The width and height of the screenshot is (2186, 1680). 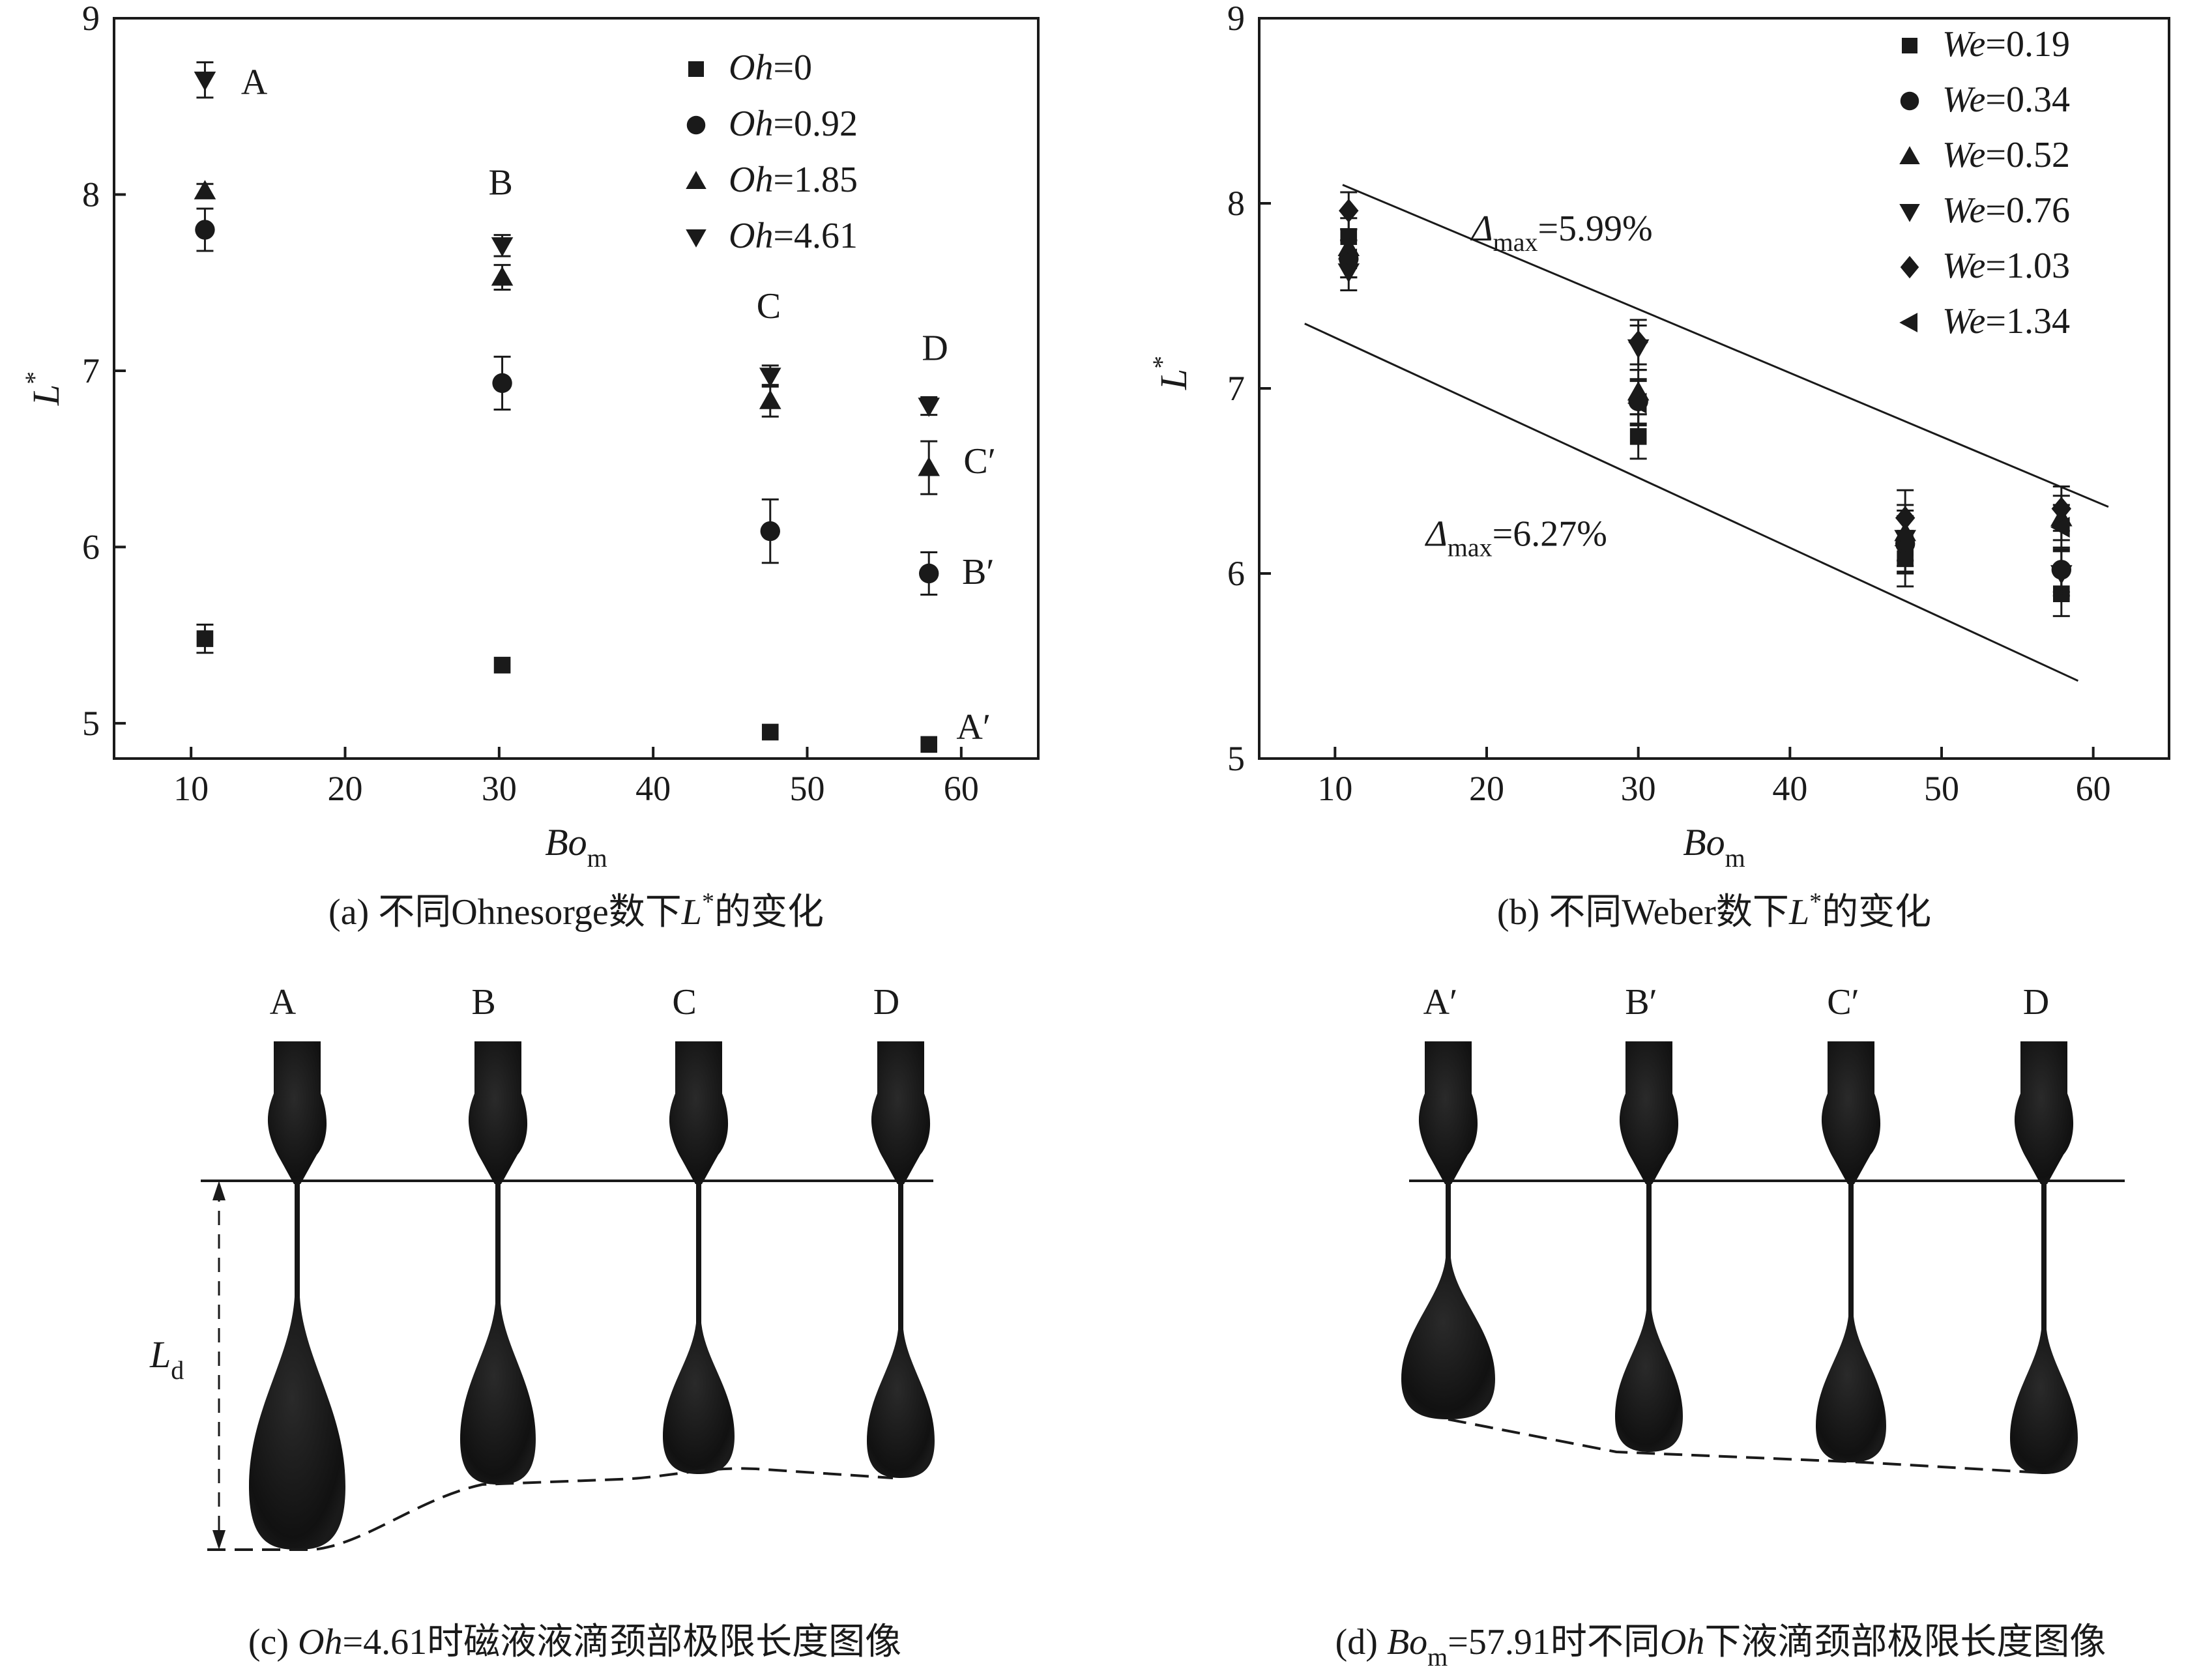 I want to click on legend-marker-triangle-up, so click(x=696, y=180).